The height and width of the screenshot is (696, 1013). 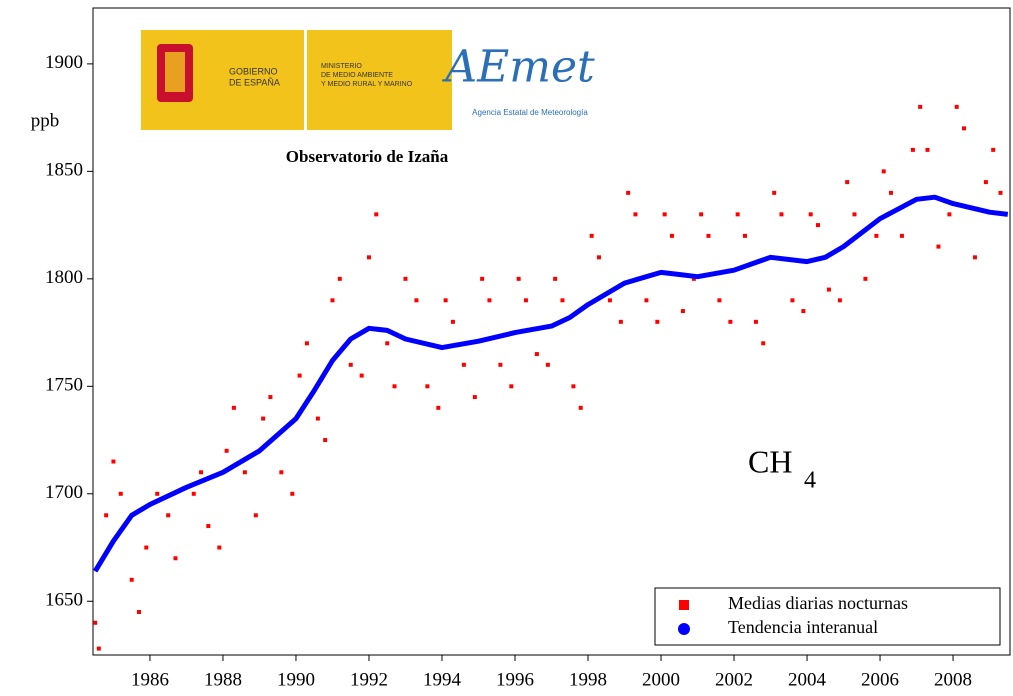 I want to click on x-tick-label: 1994, so click(x=442, y=679).